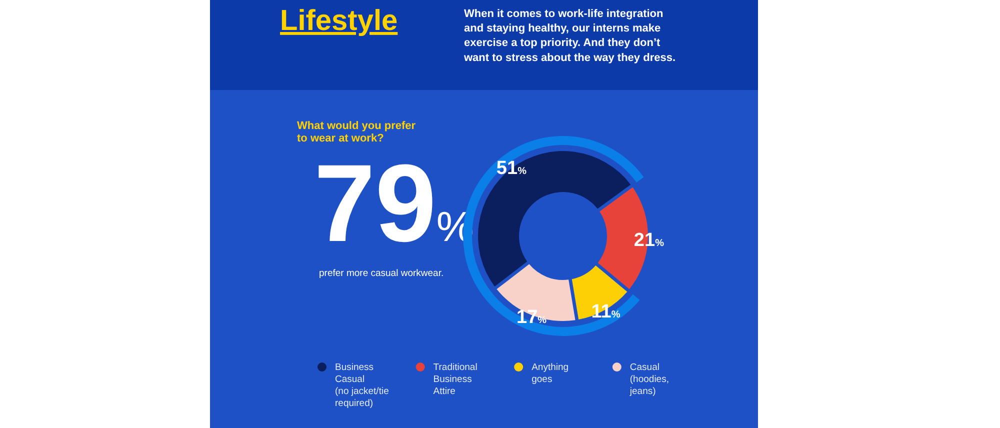 The image size is (1000, 428). Describe the element at coordinates (550, 373) in the screenshot. I see `legend-label: Anything goes` at that location.